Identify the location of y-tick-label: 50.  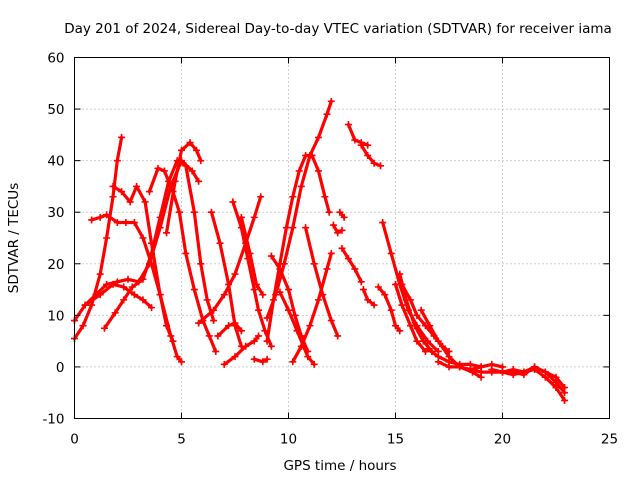
(55, 110).